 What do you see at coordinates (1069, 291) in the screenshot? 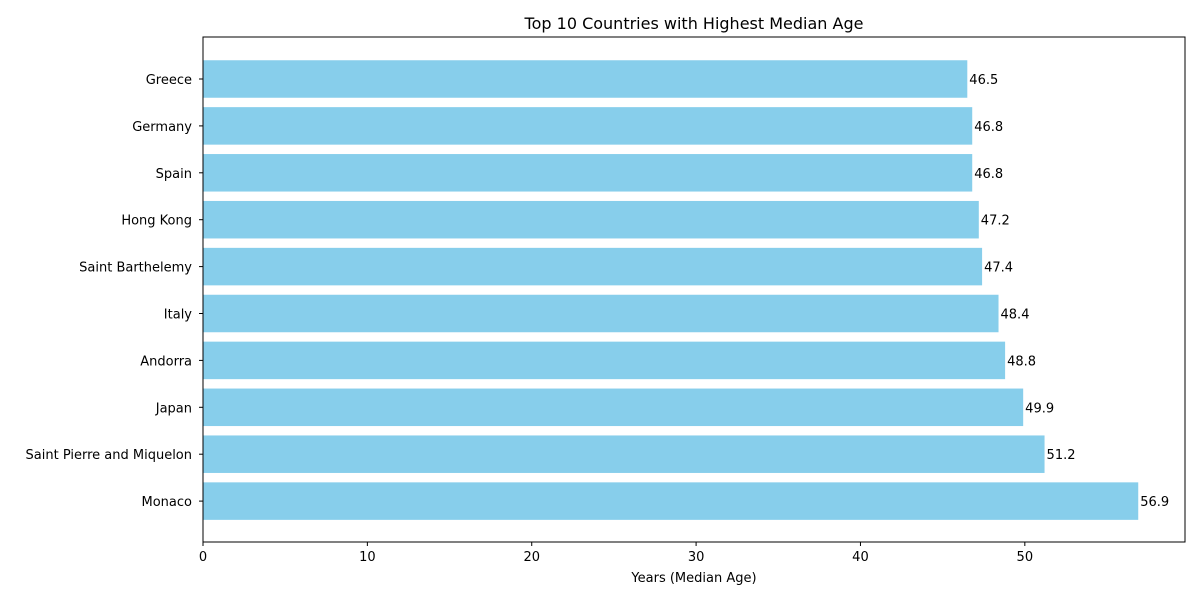
I see `value-labels: 46.5 46.8 46.8 47.2 47.4 48.4 48.8 49.9 51.2 56.9` at bounding box center [1069, 291].